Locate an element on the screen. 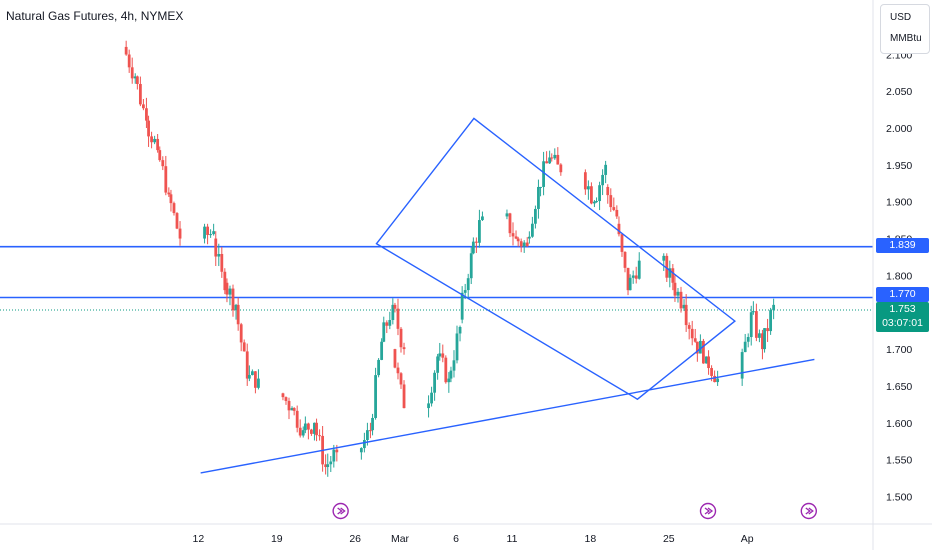 Image resolution: width=932 pixels, height=555 pixels. time-tick-label: 6 is located at coordinates (456, 539).